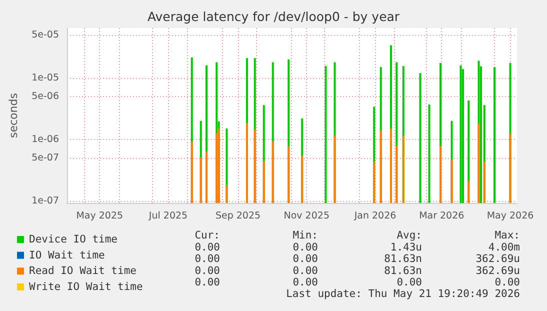  Describe the element at coordinates (86, 286) in the screenshot. I see `legend-label: Write IO Wait time` at that location.